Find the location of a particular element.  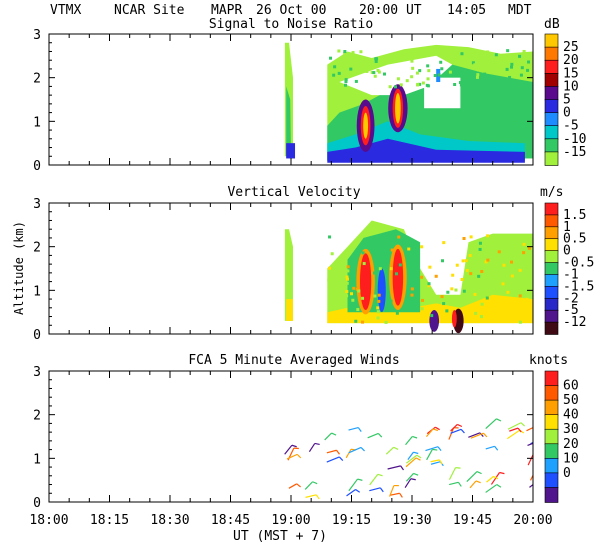

panel1-heatmap is located at coordinates (408, 102).